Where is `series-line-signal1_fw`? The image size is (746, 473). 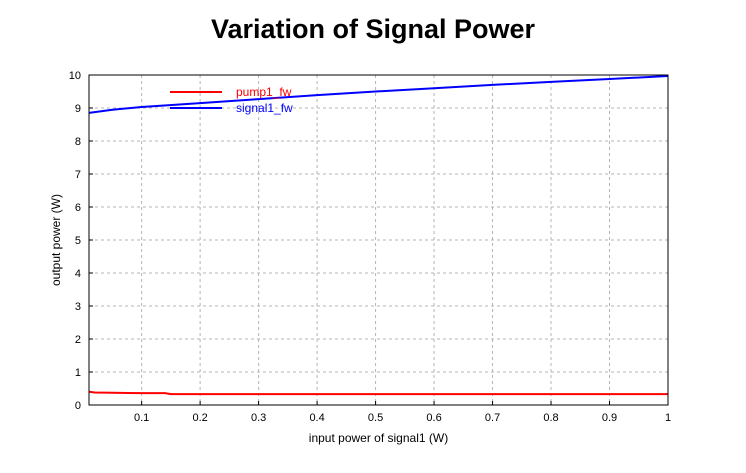 series-line-signal1_fw is located at coordinates (378, 94).